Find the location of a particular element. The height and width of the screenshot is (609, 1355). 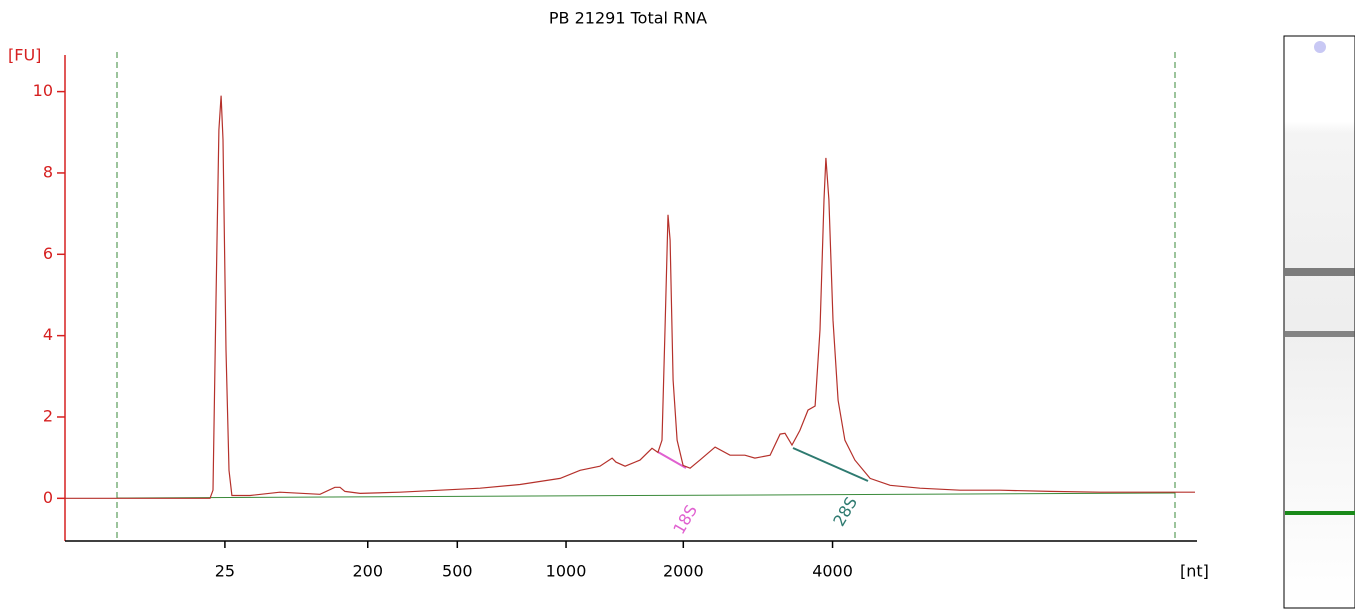

x-tick-label: 500 is located at coordinates (457, 571).